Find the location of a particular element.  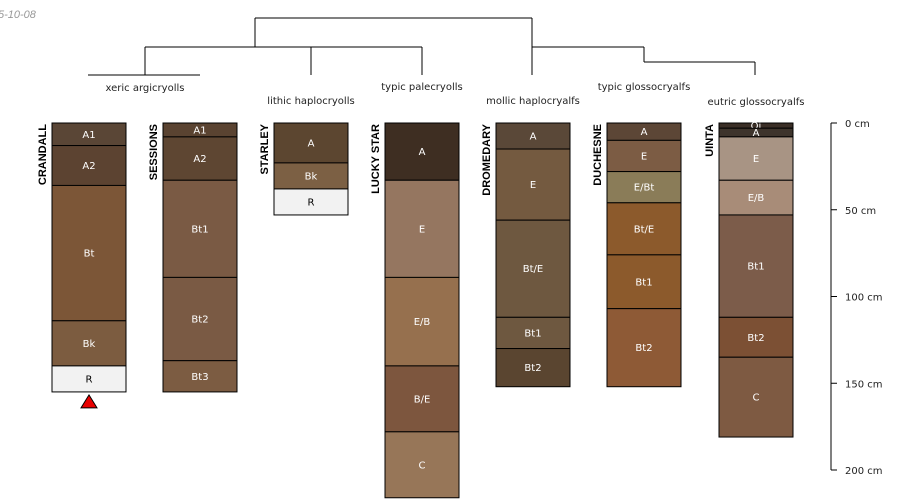

soil-profile-dromedary: A E Bt/E Bt1 Bt2 DROMEDARY is located at coordinates (526, 255).